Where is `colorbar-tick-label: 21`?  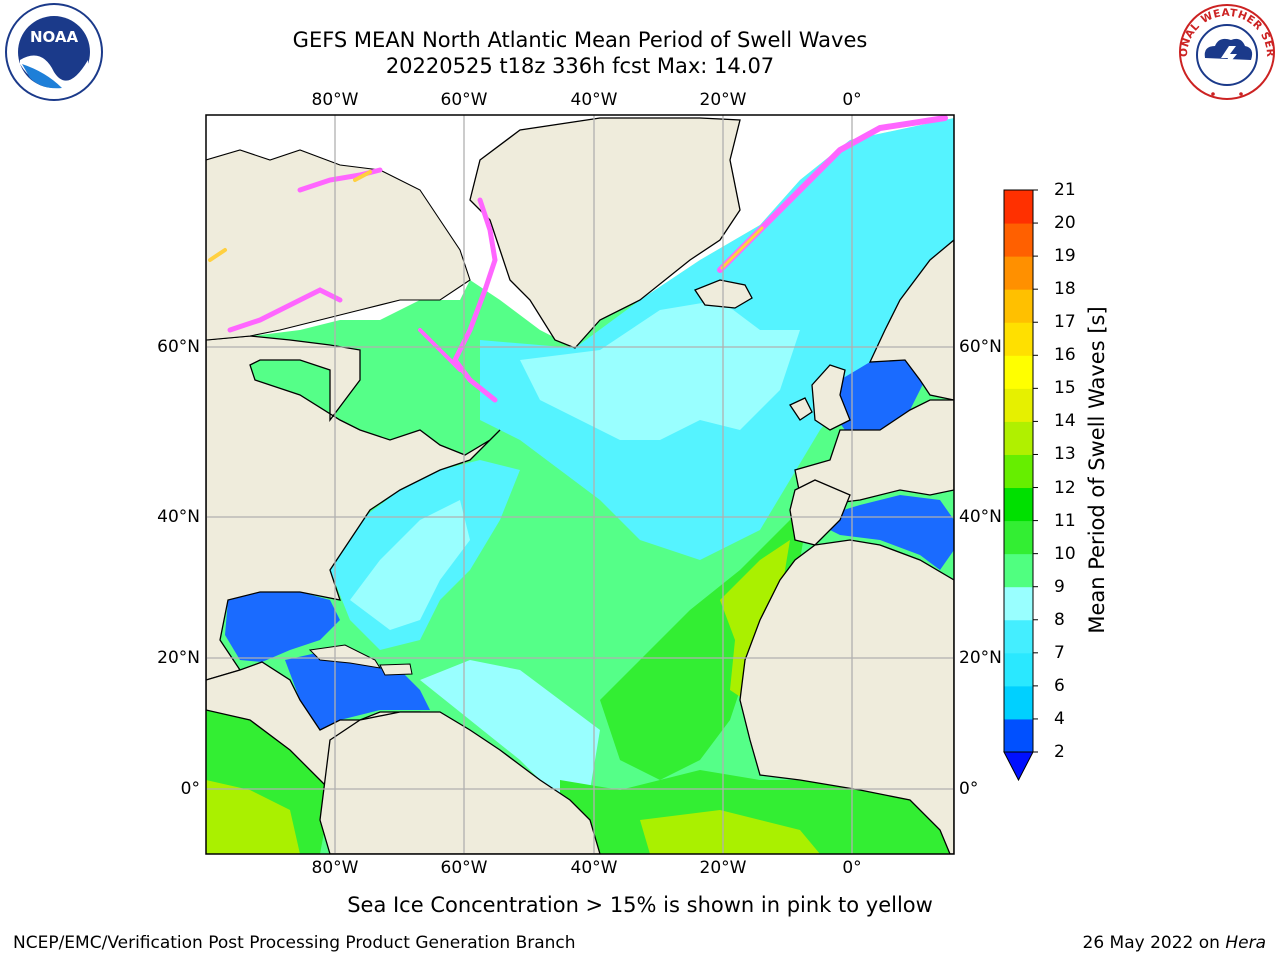 colorbar-tick-label: 21 is located at coordinates (1065, 190).